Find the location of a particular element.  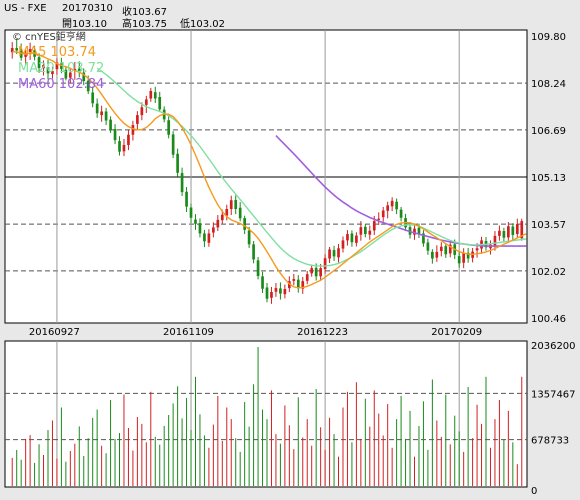

volume-y-tick-label: 1357467 is located at coordinates (553, 394).